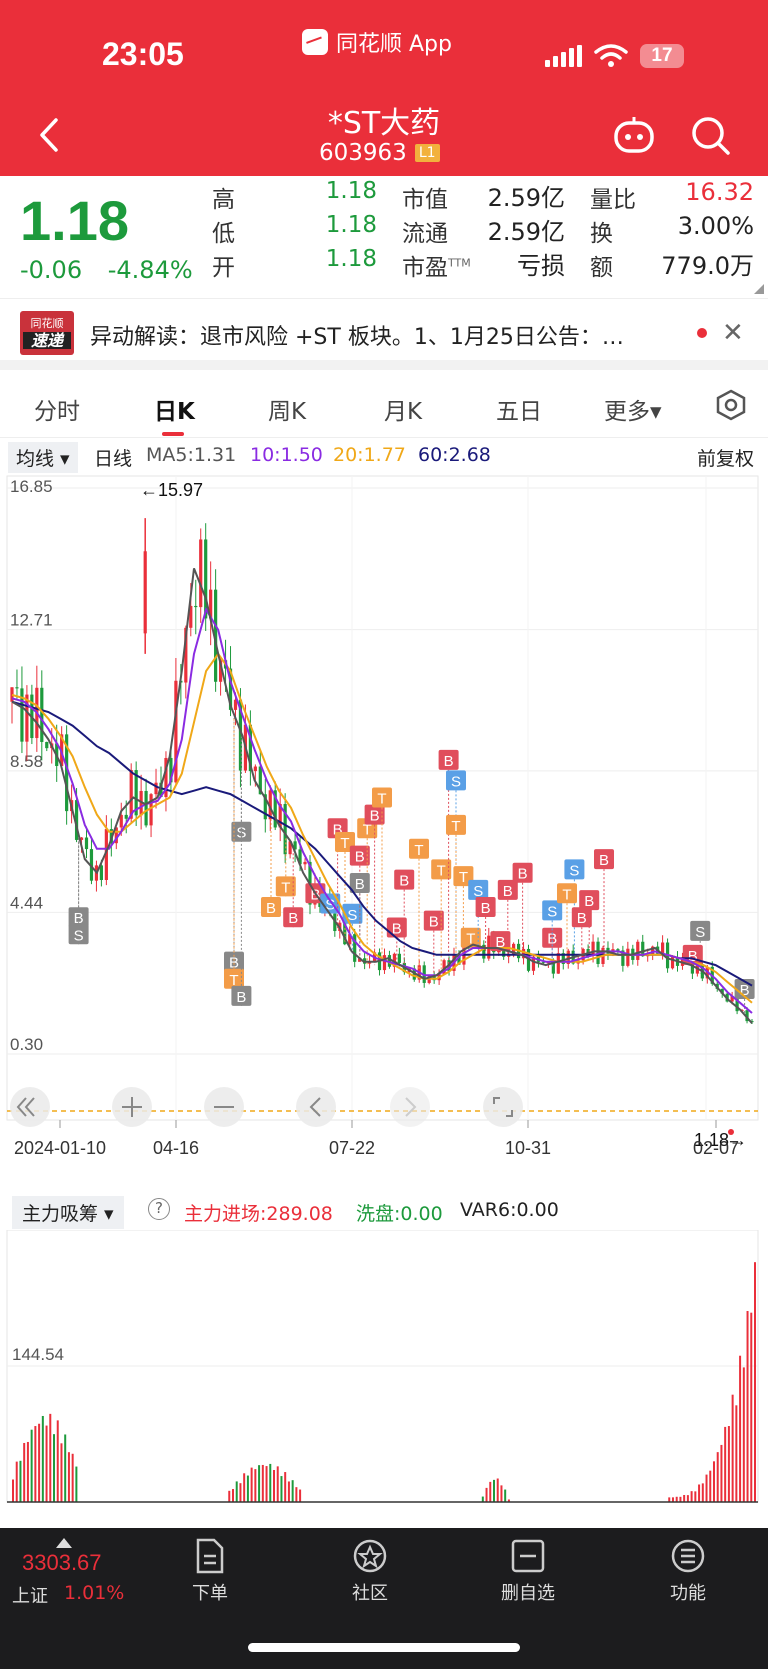  What do you see at coordinates (369, 455) in the screenshot?
I see `ma20-label: 20:1.77` at bounding box center [369, 455].